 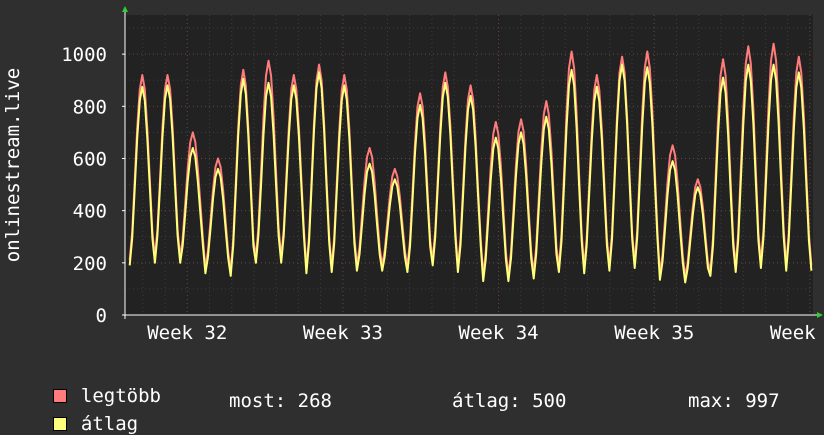 What do you see at coordinates (93, 185) in the screenshot?
I see `y-tick-labels: 0 200 400 600 800 1000` at bounding box center [93, 185].